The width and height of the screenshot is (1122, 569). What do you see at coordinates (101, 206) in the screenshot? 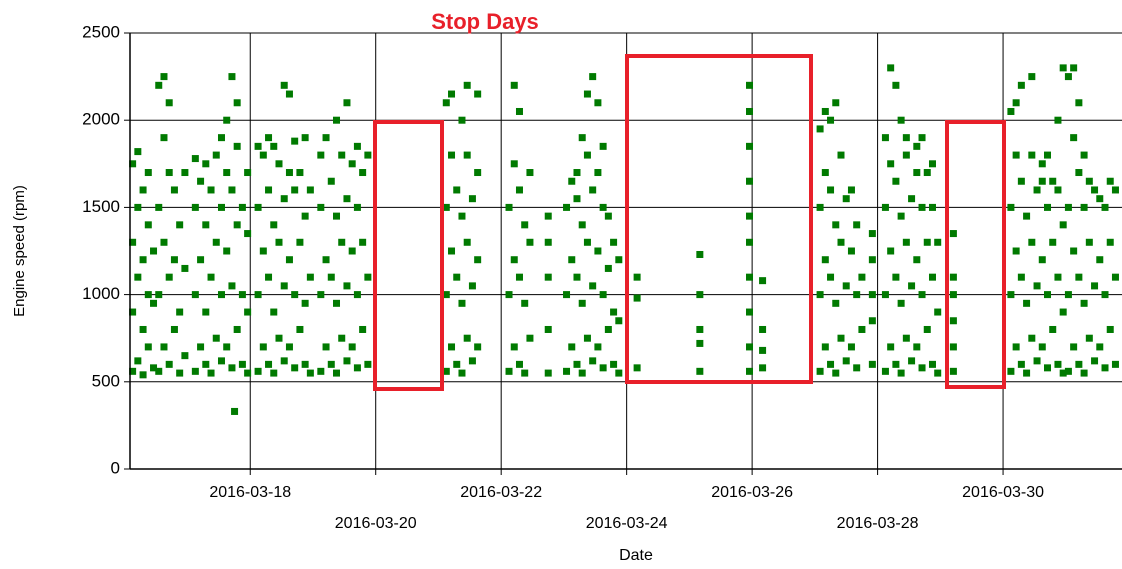
I see `y-tick-label: 1500` at bounding box center [101, 206].